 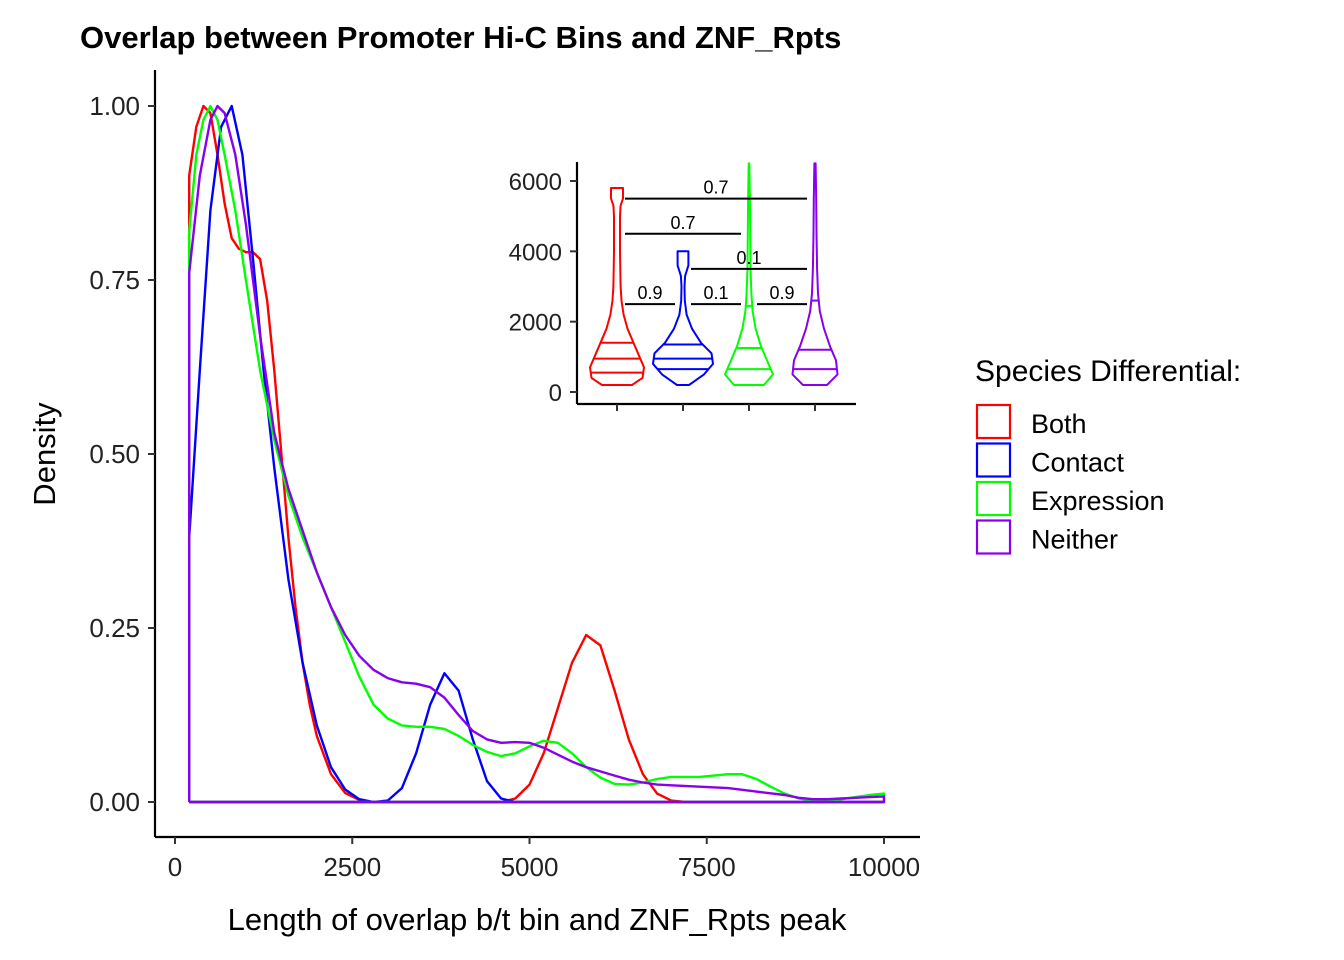 What do you see at coordinates (707, 867) in the screenshot?
I see `x-tick-label: 7500` at bounding box center [707, 867].